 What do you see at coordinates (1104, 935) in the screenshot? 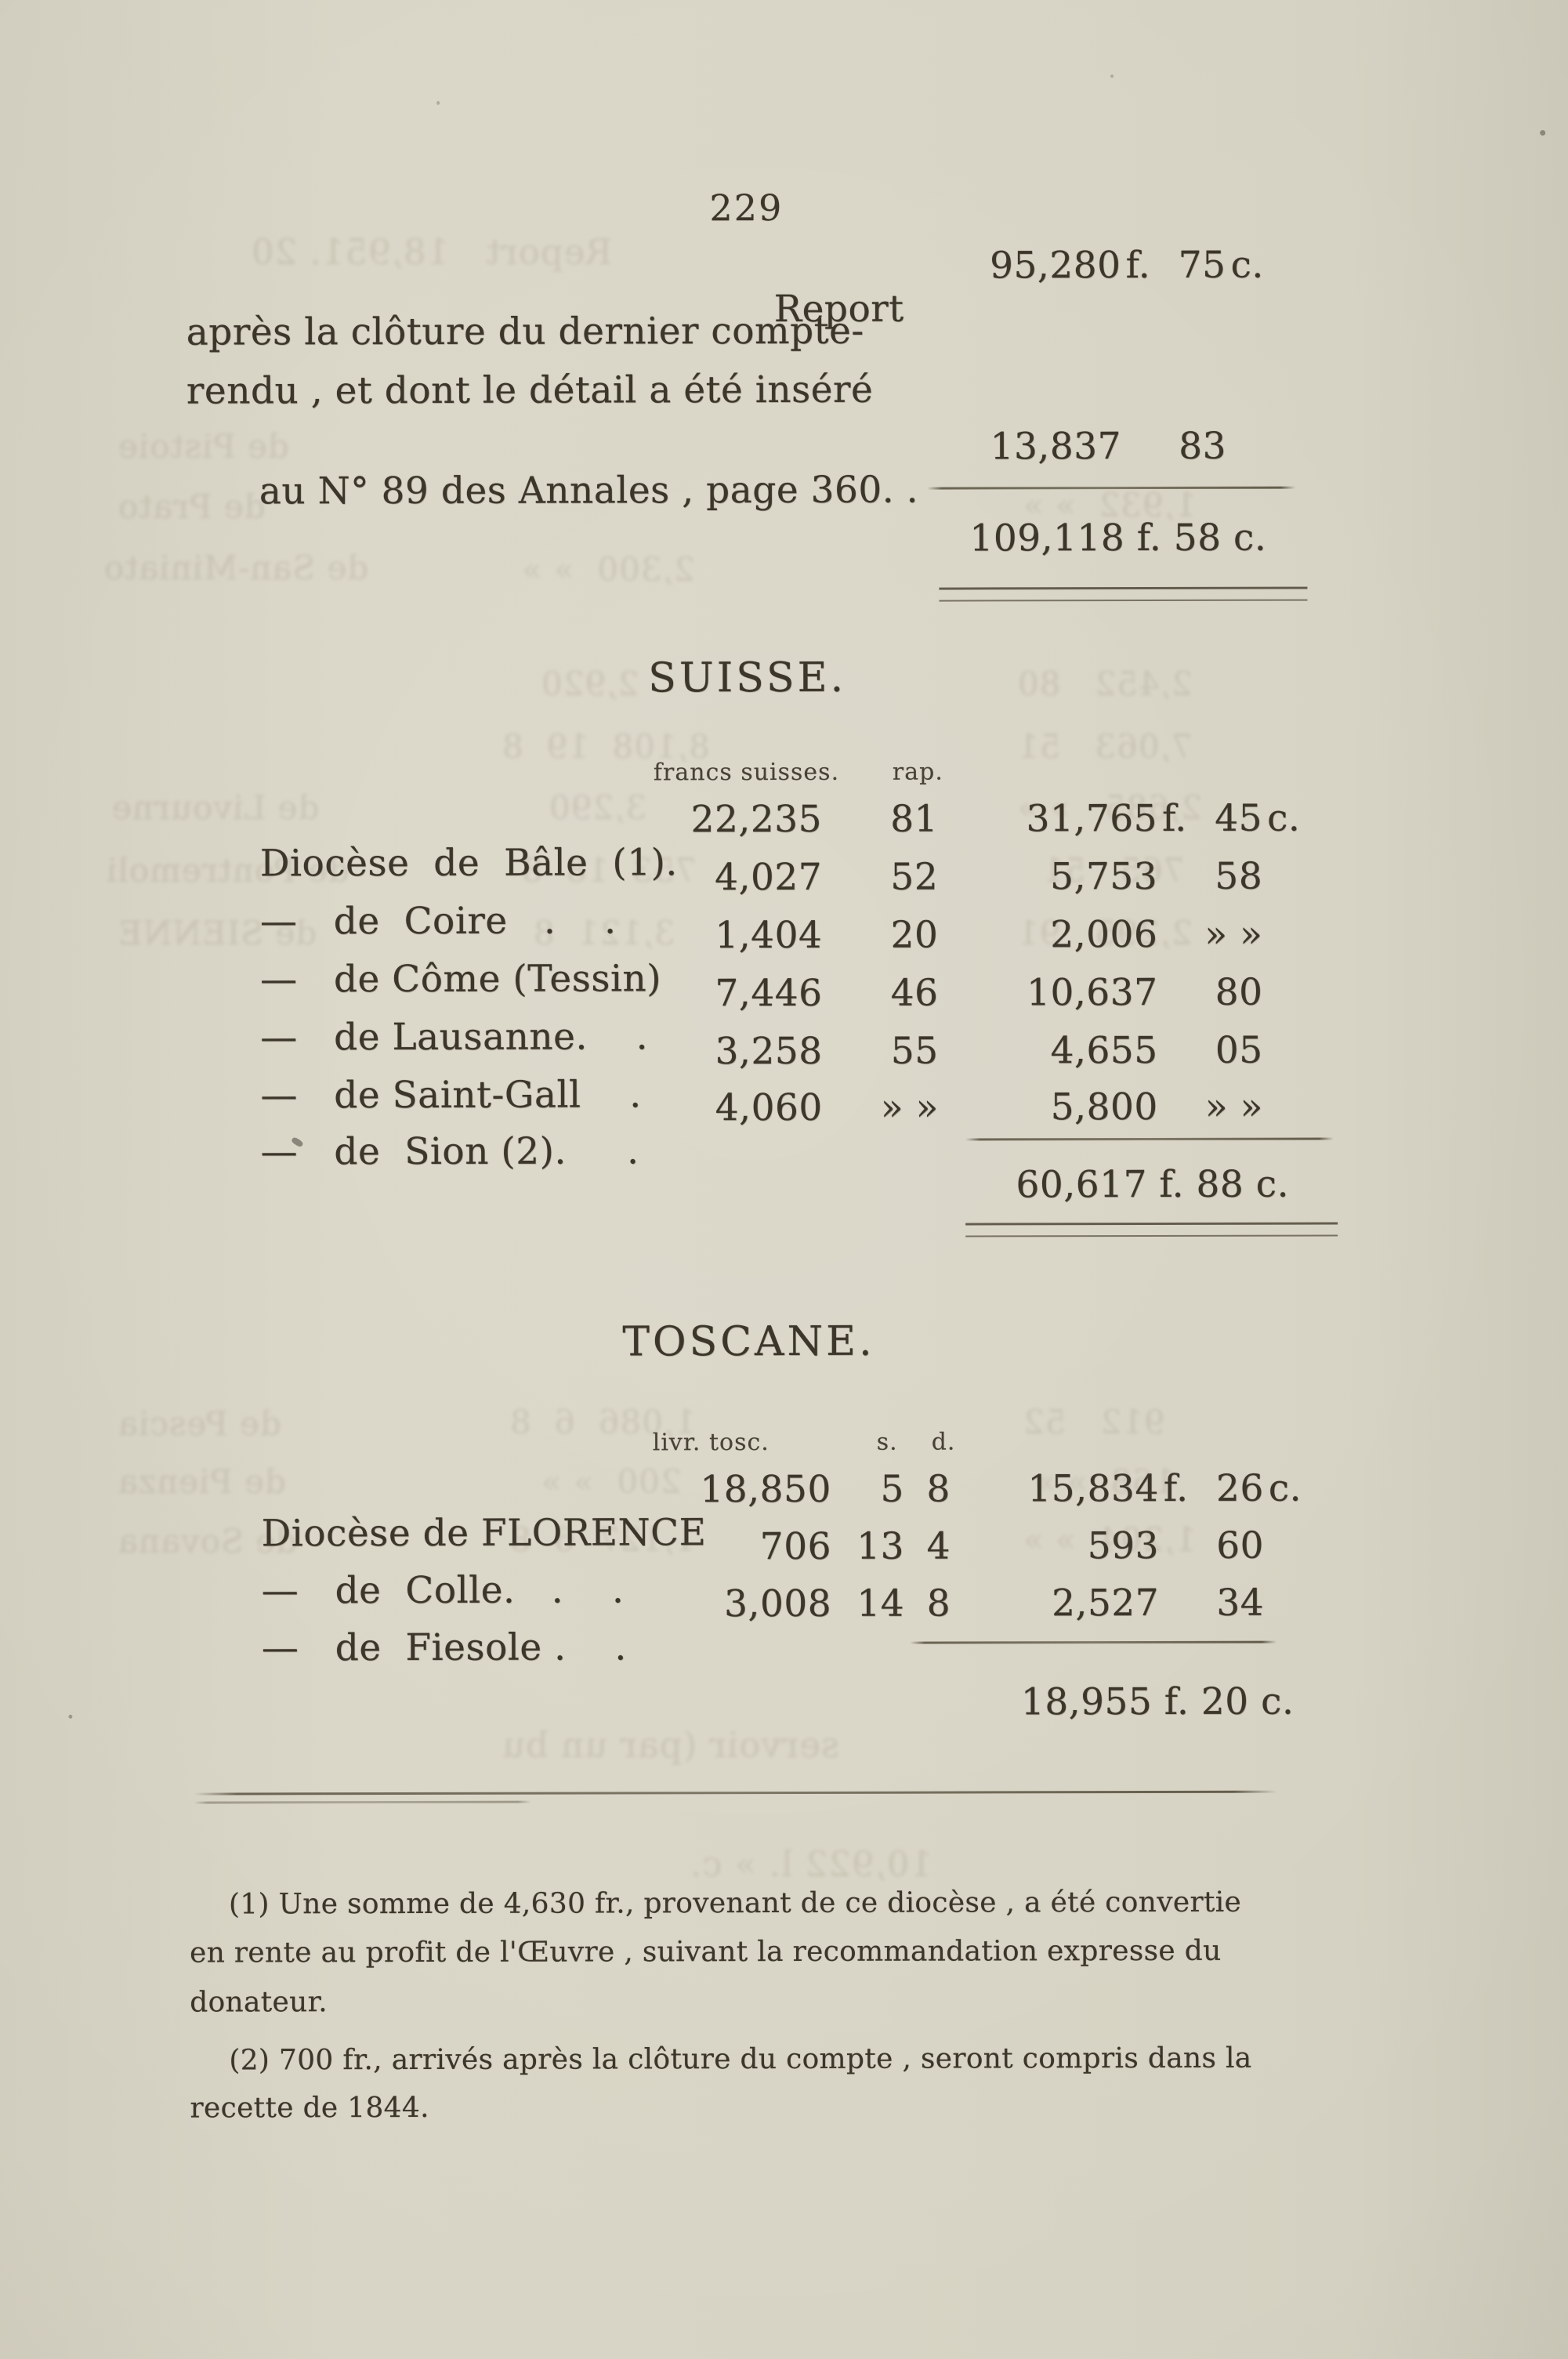
I see `amount-francs: 2,006` at bounding box center [1104, 935].